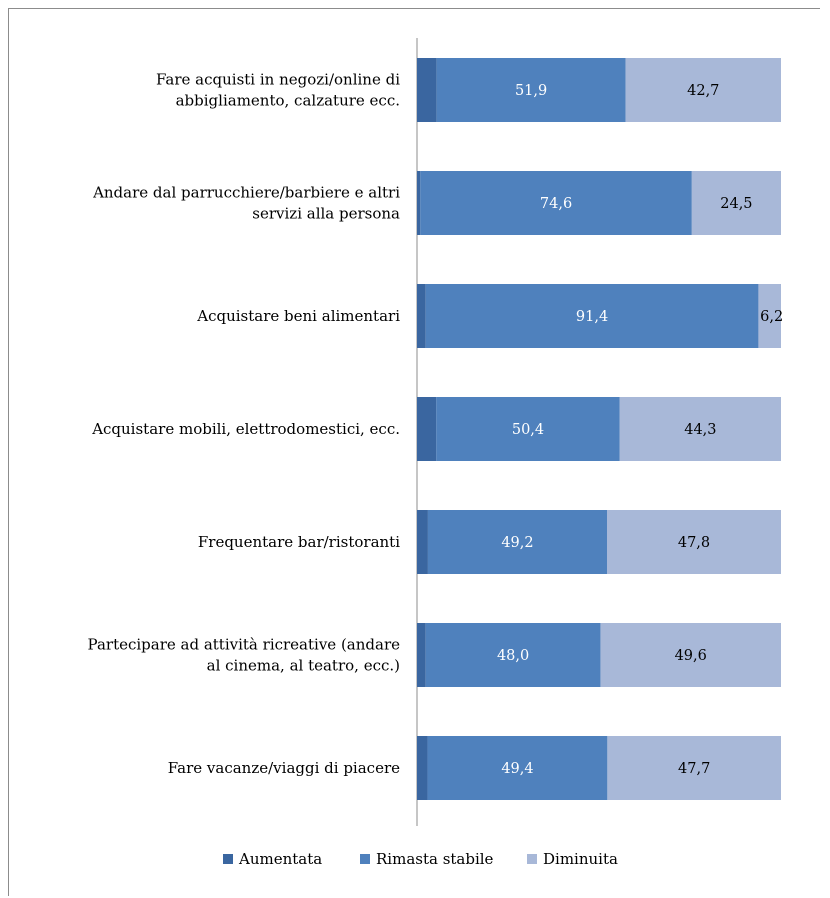 This screenshot has height=898, width=830. What do you see at coordinates (303, 666) in the screenshot?
I see `category-label-6-line-2: al cinema, al teatro, ecc.)` at bounding box center [303, 666].